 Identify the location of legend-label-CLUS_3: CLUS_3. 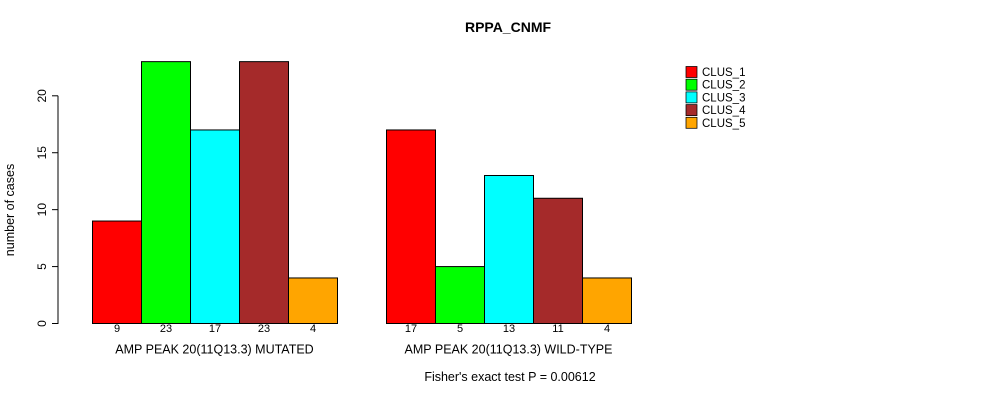
(723, 98).